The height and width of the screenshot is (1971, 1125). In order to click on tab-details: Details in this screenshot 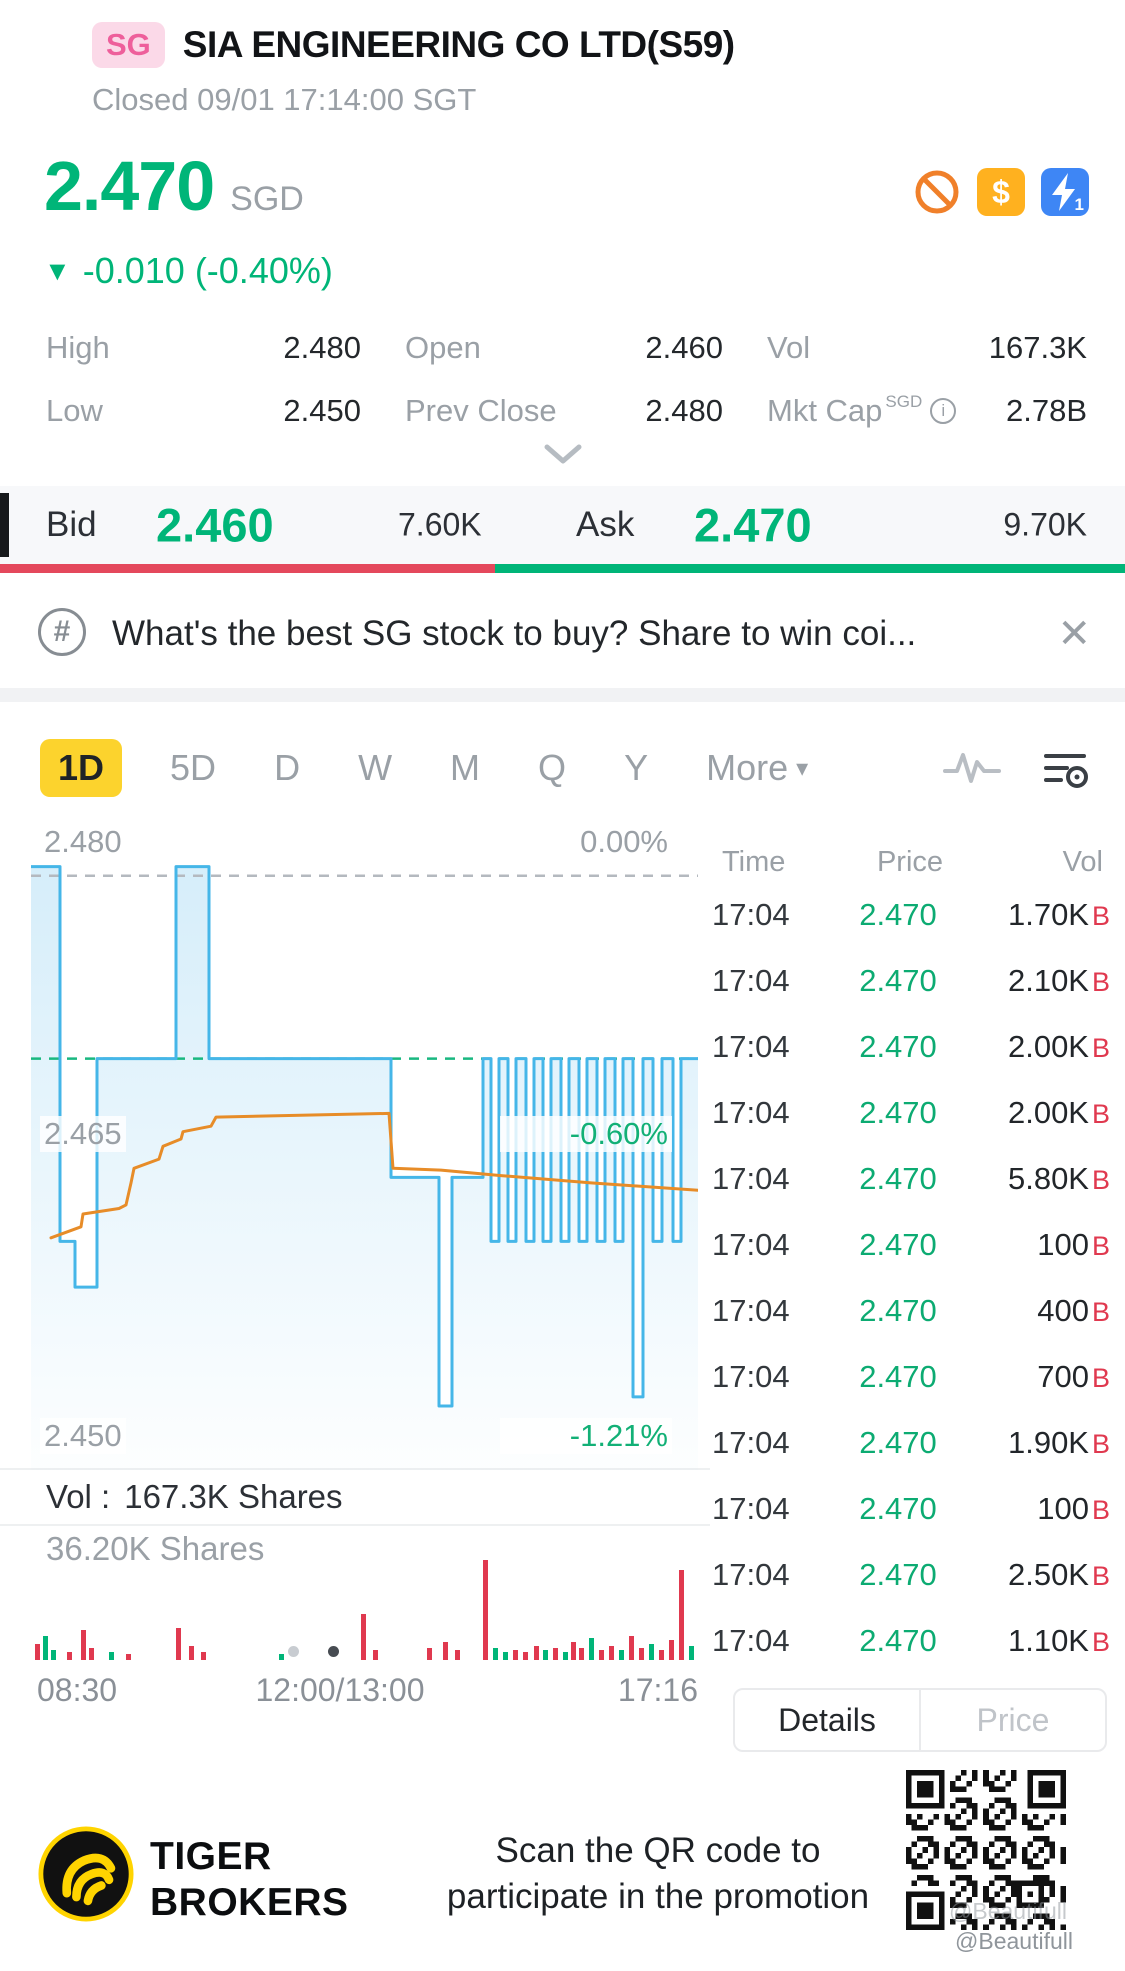, I will do `click(828, 1720)`.